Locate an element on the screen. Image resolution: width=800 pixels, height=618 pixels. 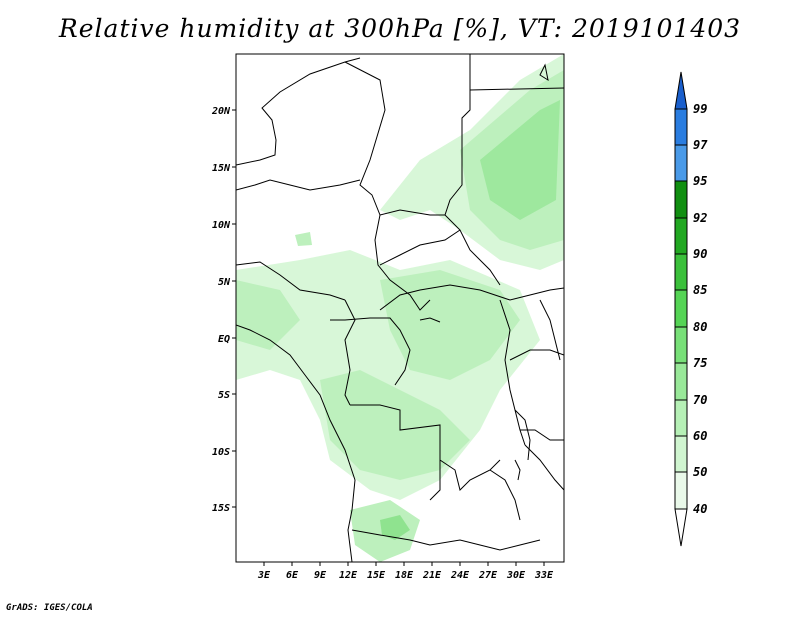
lon-label: 18E is located at coordinates (404, 575).